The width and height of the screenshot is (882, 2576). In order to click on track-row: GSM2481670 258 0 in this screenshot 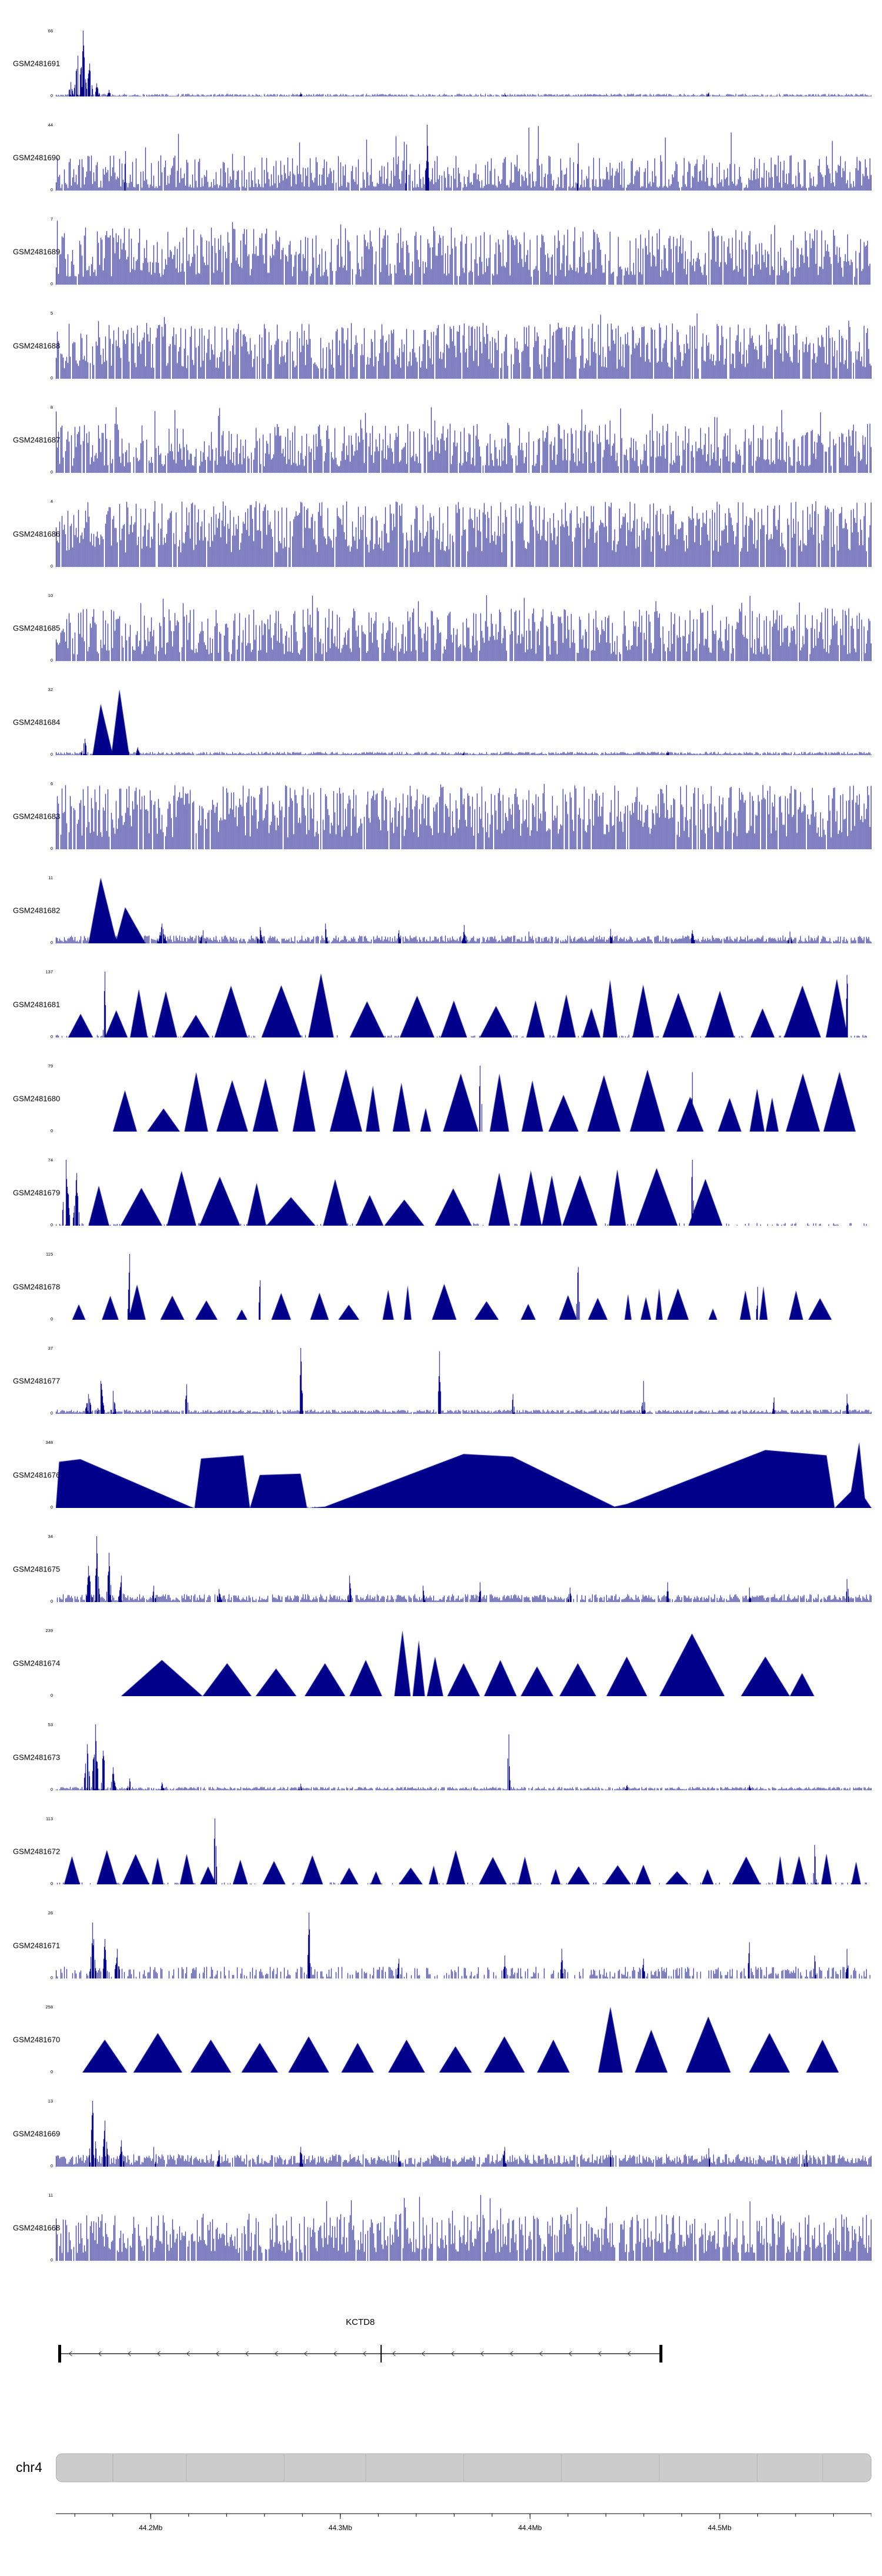, I will do `click(441, 2040)`.